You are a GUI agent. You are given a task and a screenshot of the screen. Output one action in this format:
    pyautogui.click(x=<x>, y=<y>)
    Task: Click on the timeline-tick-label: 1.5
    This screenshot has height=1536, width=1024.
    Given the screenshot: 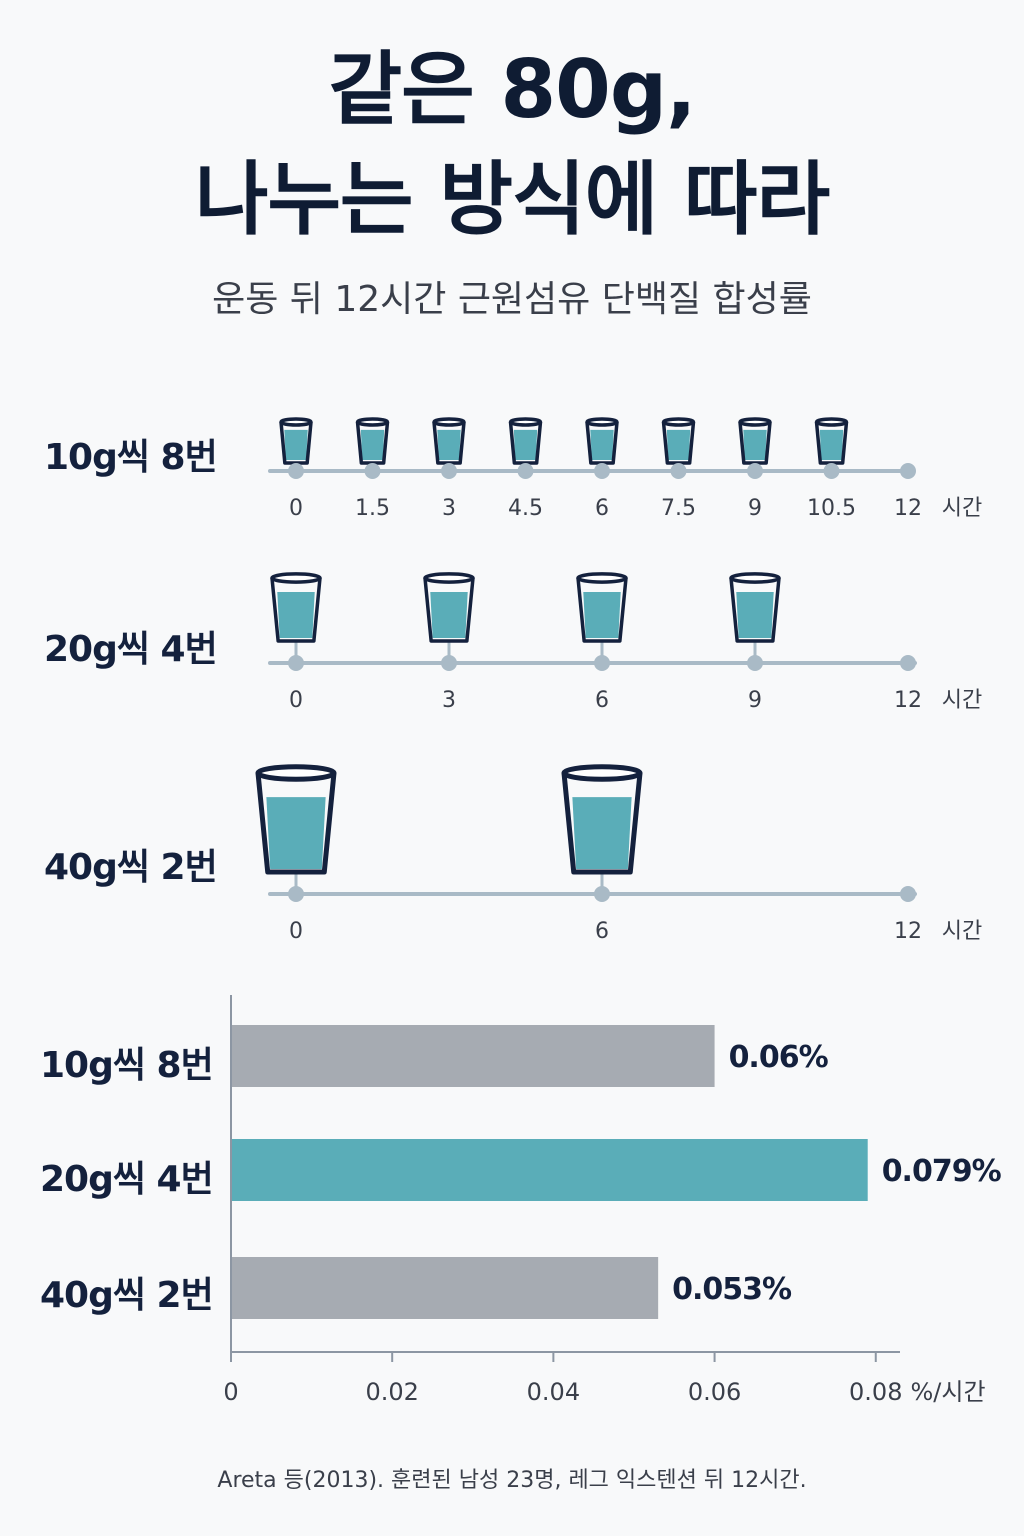 What is the action you would take?
    pyautogui.click(x=372, y=508)
    